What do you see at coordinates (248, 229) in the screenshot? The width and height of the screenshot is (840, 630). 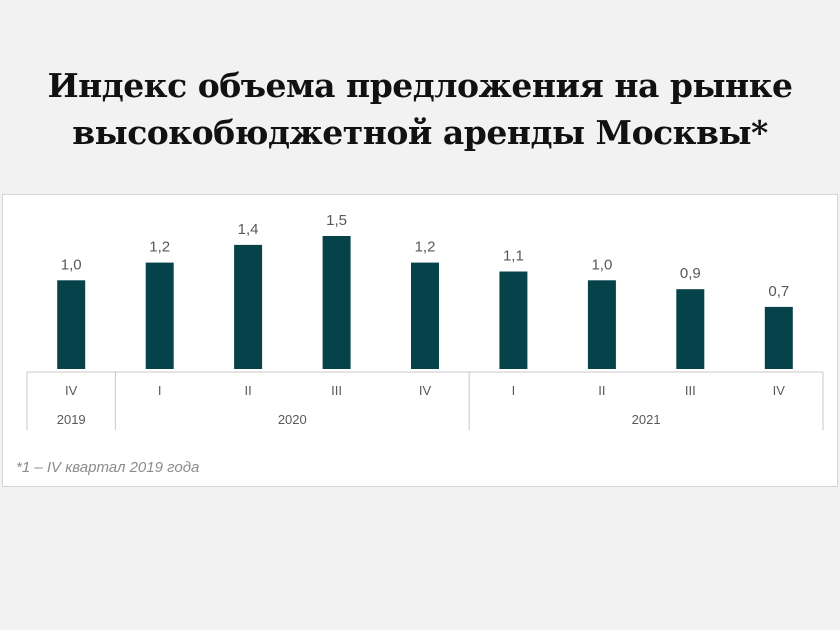 I see `data-label: 1,4` at bounding box center [248, 229].